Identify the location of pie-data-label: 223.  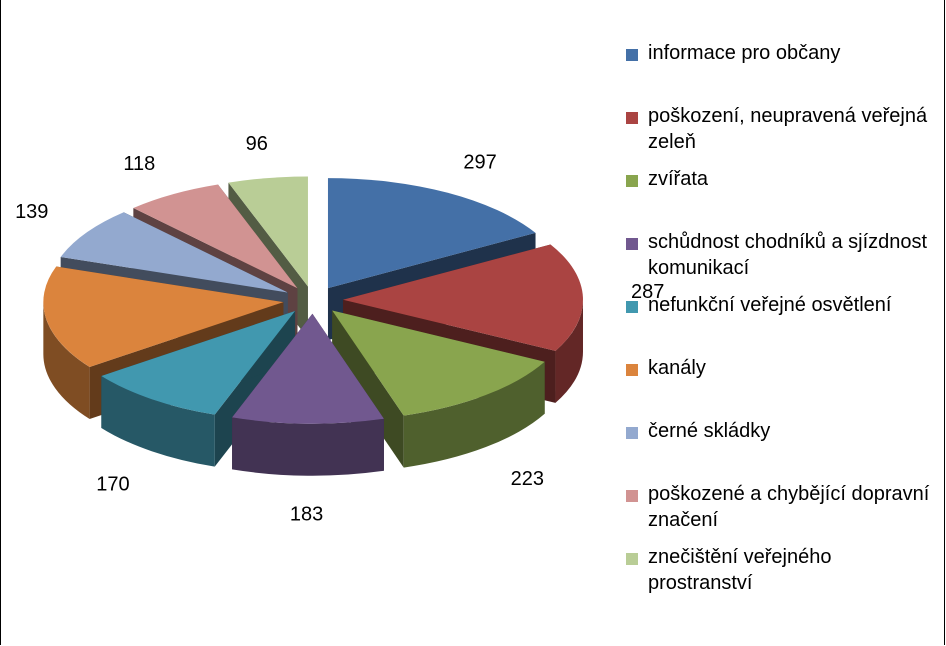
(527, 479).